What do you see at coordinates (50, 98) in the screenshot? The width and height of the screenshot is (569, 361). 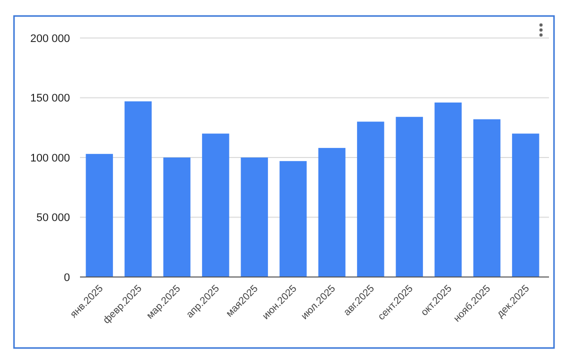 I see `y-tick-label: 150 000` at bounding box center [50, 98].